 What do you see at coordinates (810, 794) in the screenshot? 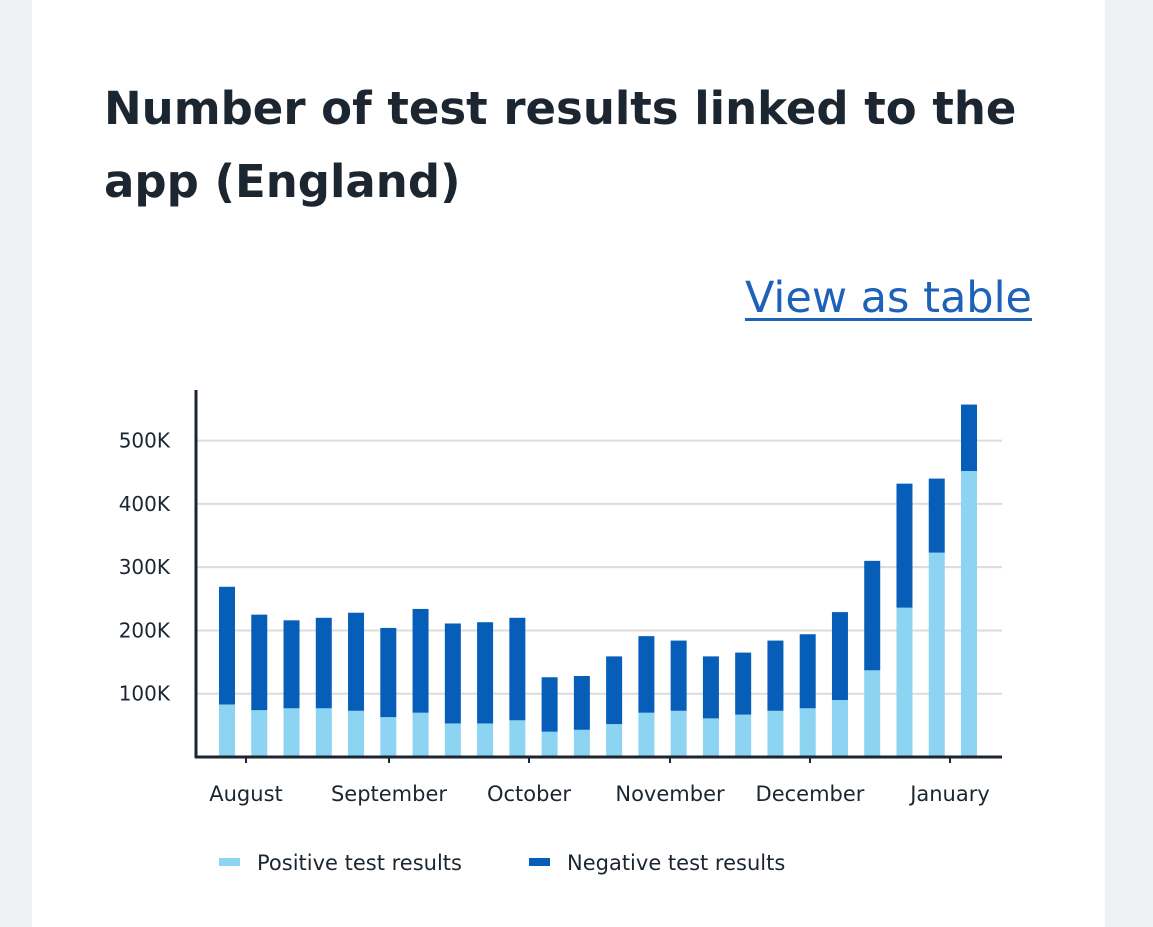
I see `x-tick-label: December` at bounding box center [810, 794].